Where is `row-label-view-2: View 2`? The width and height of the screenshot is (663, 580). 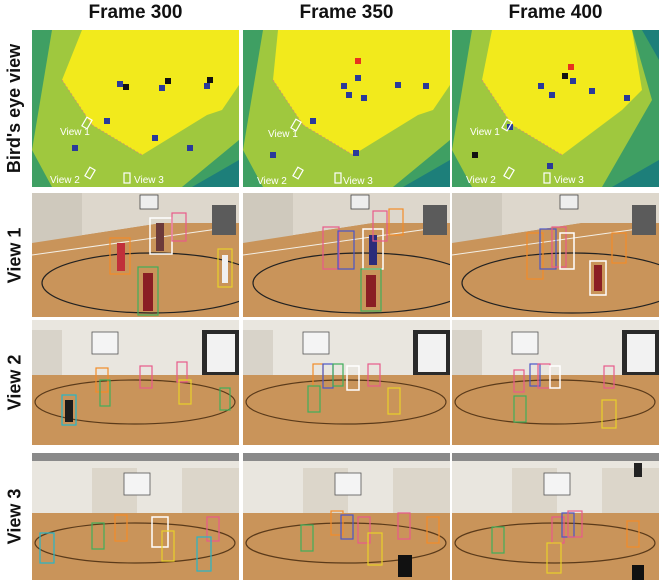
row-label-view-2: View 2 is located at coordinates (15, 382).